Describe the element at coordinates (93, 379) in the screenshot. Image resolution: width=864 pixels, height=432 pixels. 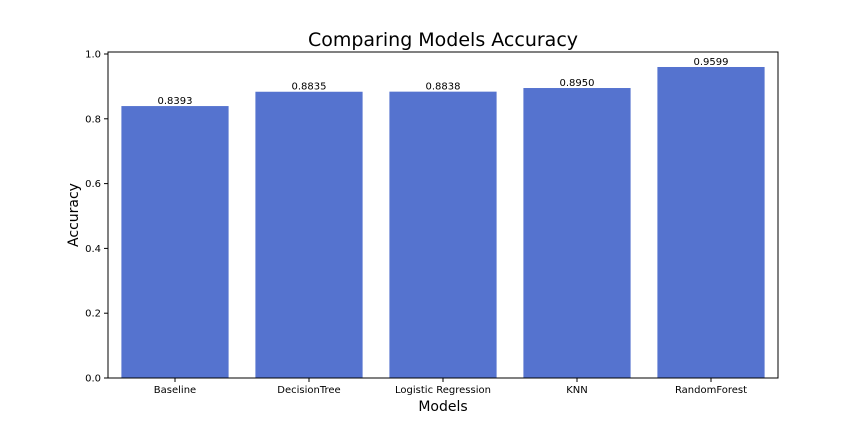
I see `y-tick-label: 0.0` at that location.